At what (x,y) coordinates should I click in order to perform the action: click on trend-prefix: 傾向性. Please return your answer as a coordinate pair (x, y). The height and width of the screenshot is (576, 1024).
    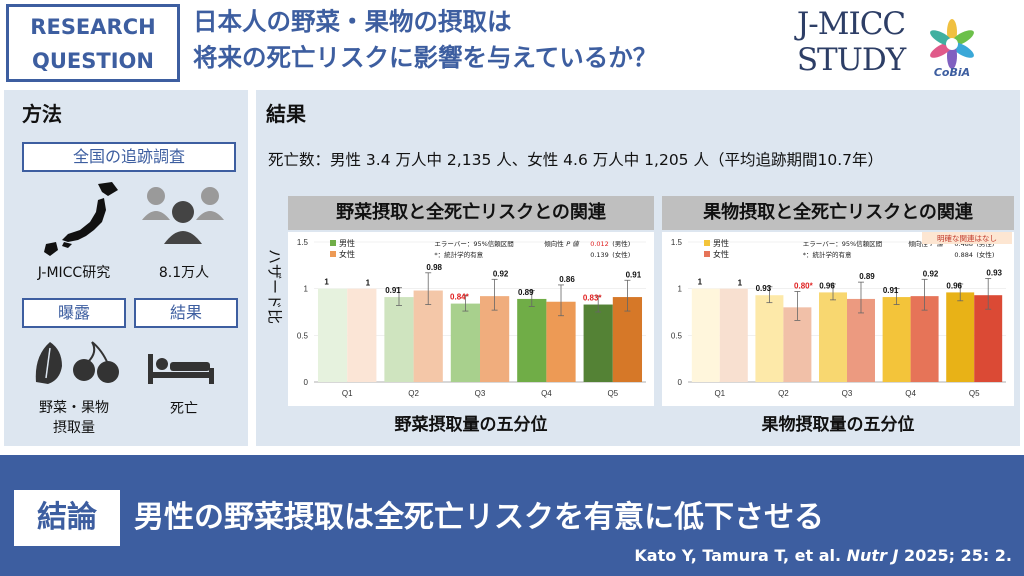
    Looking at the image, I should click on (918, 243).